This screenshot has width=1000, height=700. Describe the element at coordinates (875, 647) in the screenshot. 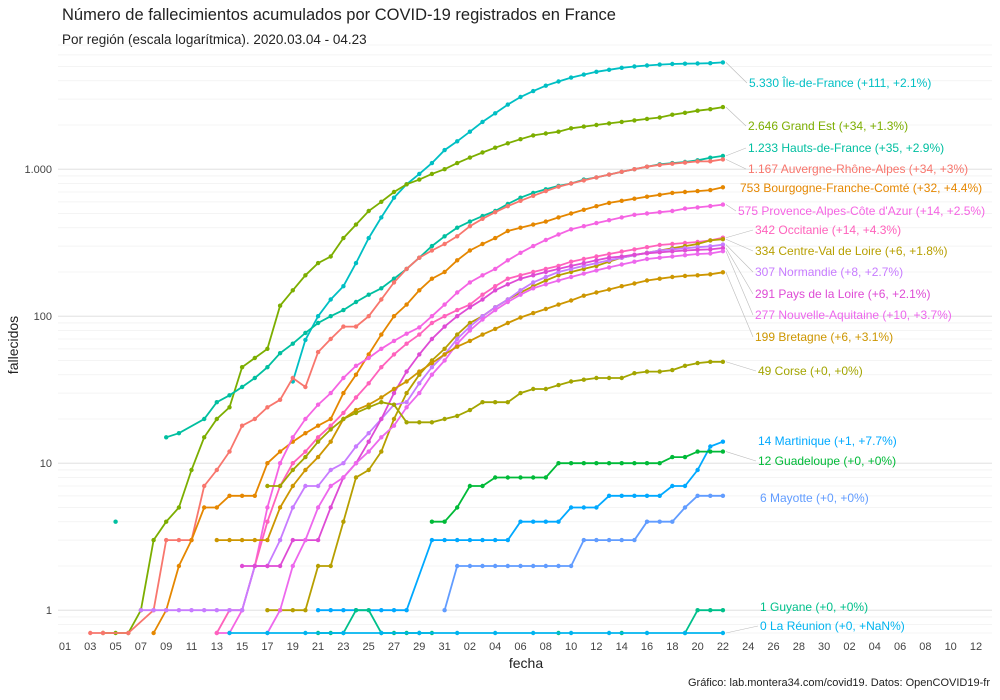

I see `x-tick-label: 04` at that location.